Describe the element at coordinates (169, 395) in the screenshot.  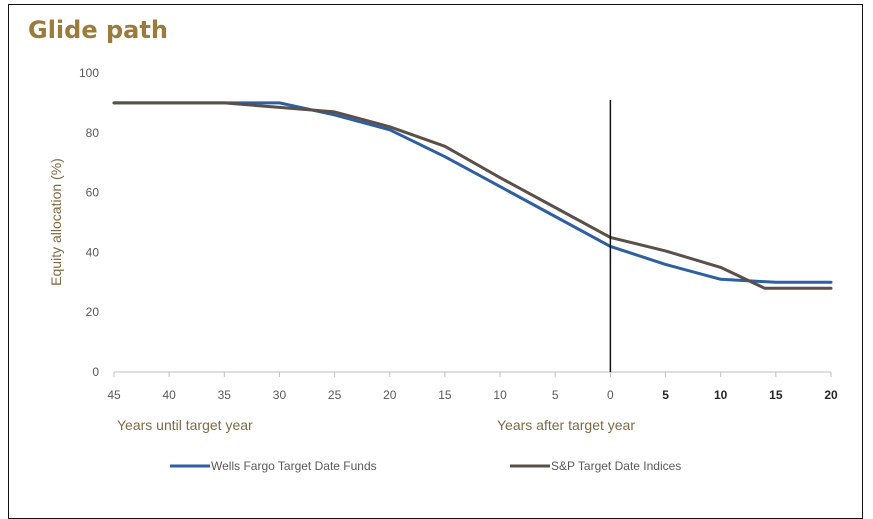
I see `x-tick-label: 40` at that location.